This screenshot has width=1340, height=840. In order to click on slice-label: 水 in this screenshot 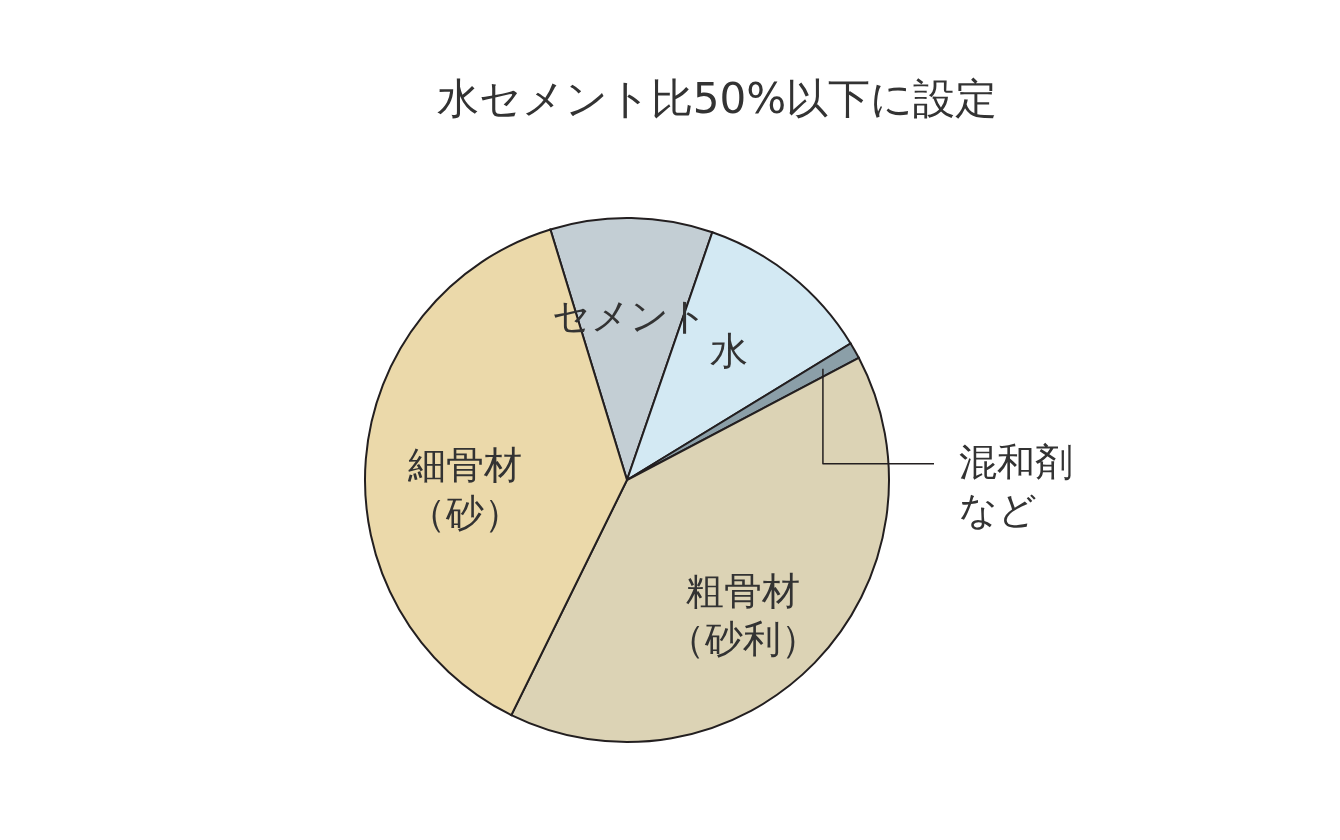, I will do `click(728, 351)`.